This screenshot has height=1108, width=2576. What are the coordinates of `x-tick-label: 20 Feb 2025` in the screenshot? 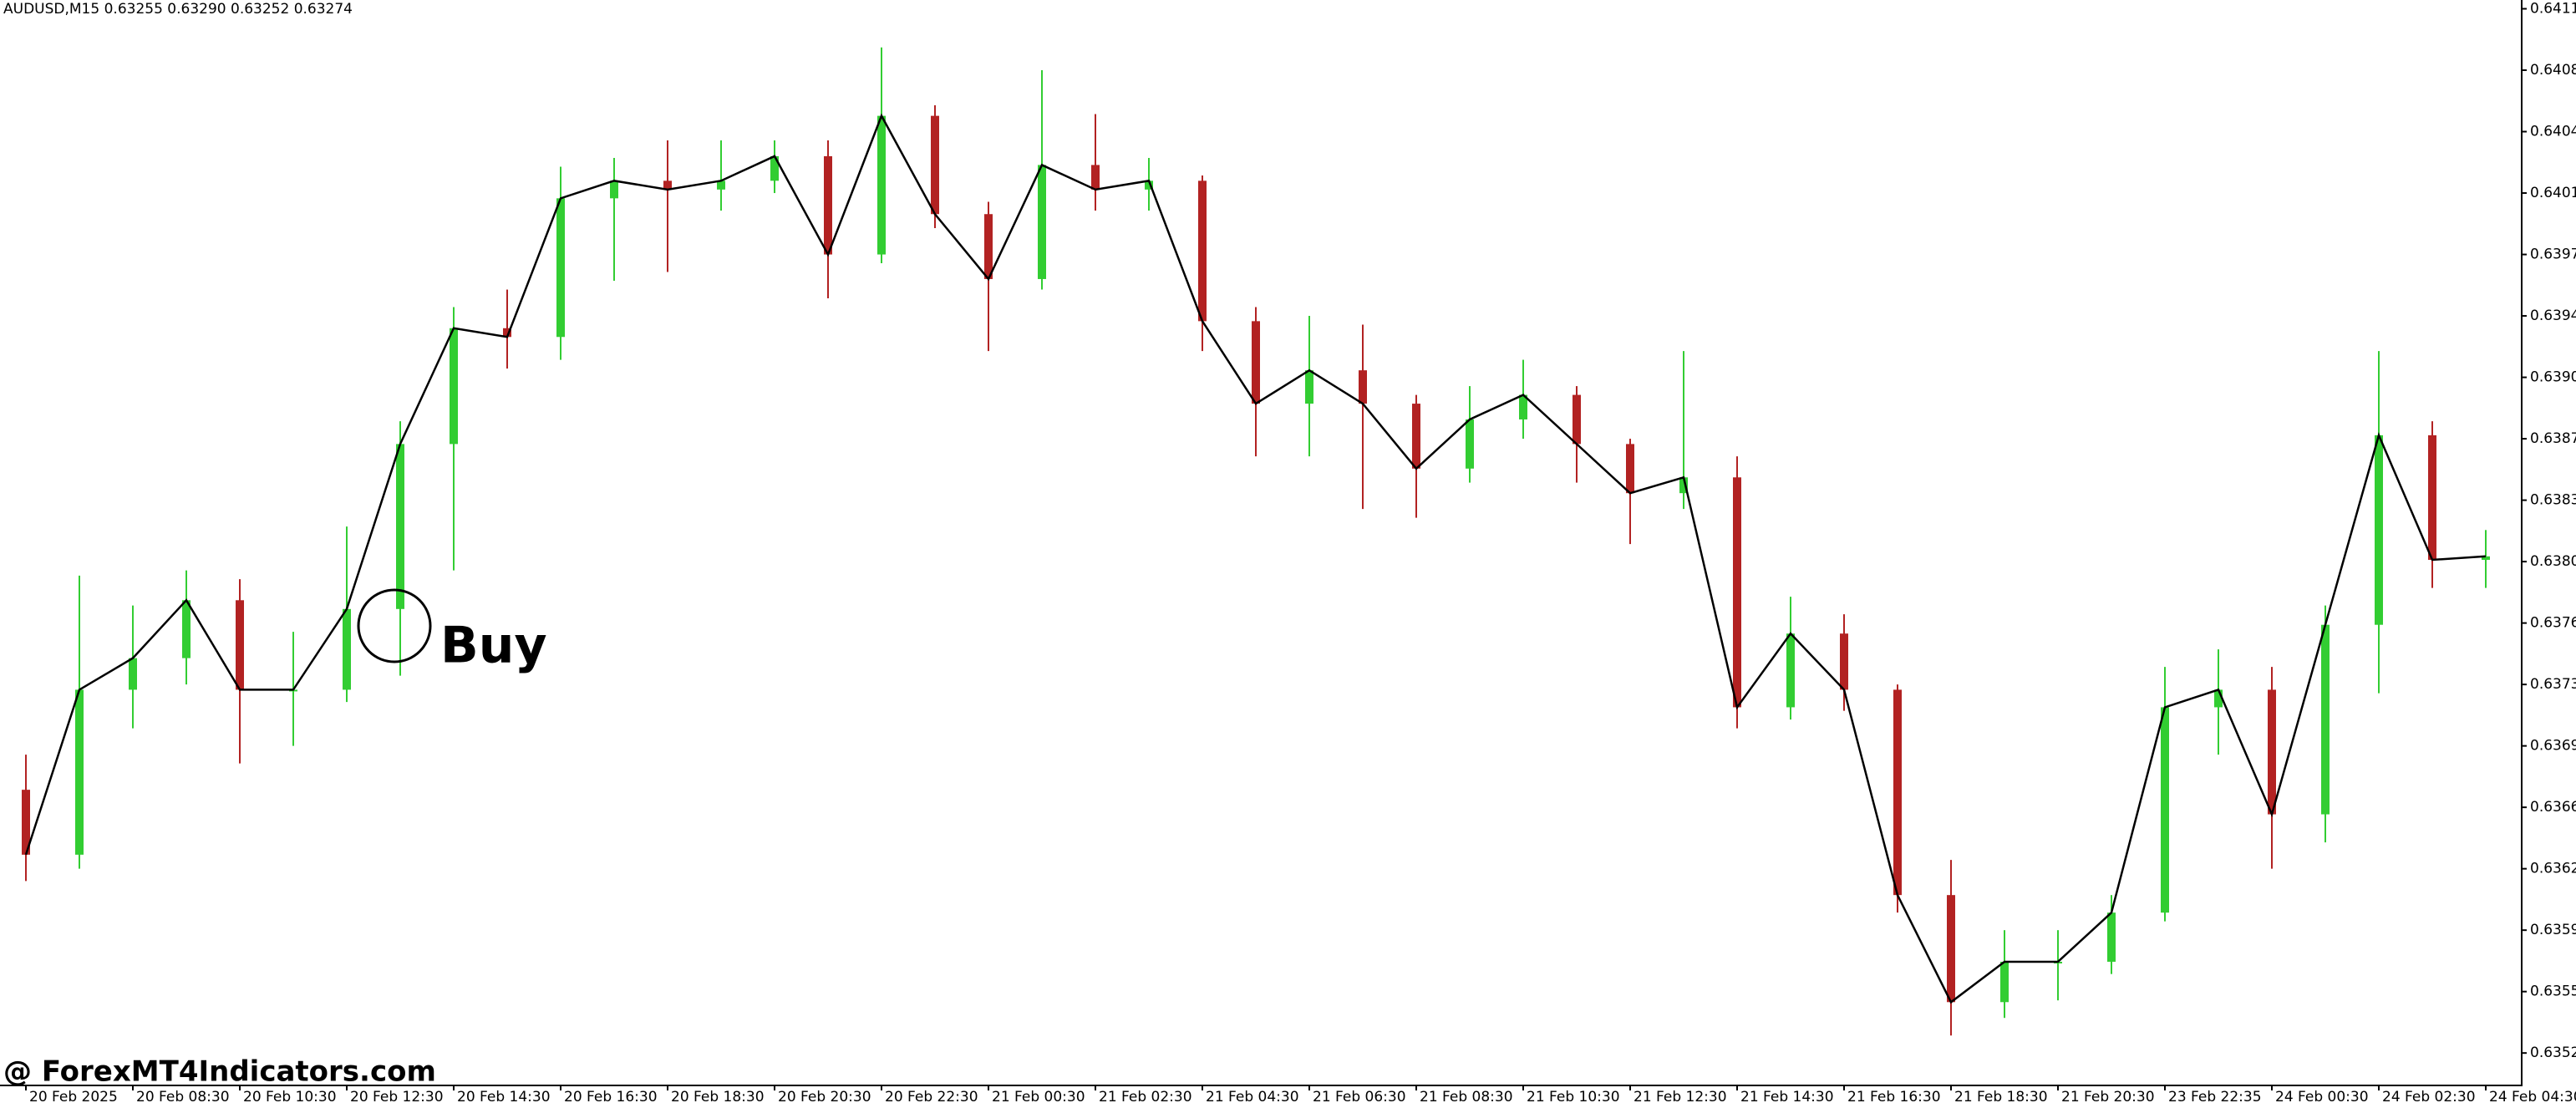 It's located at (73, 1097).